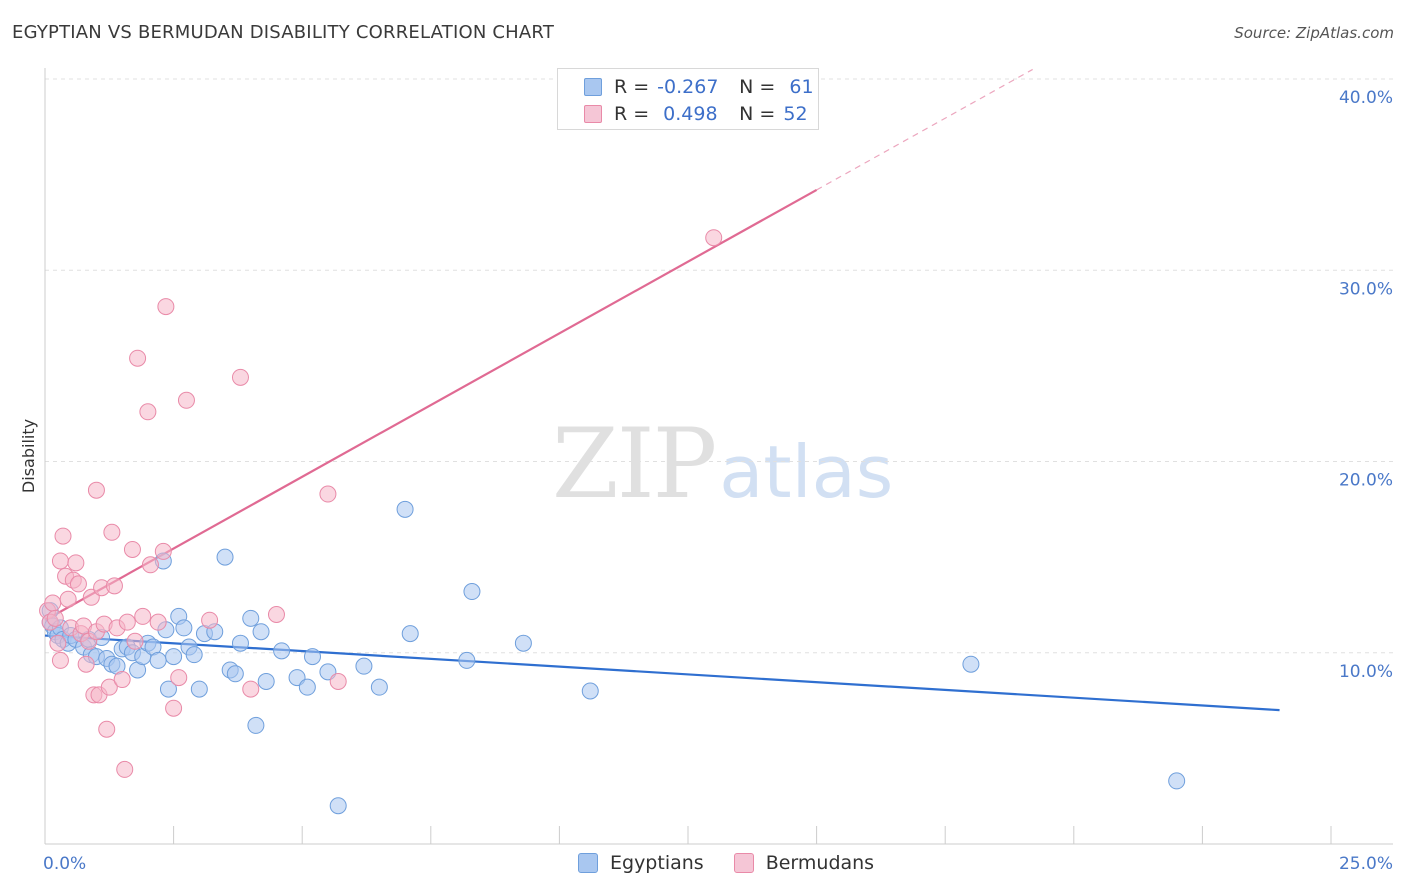 This screenshot has height=892, width=1406. What do you see at coordinates (1366, 672) in the screenshot?
I see `y-tick-label: 10.0%` at bounding box center [1366, 672].